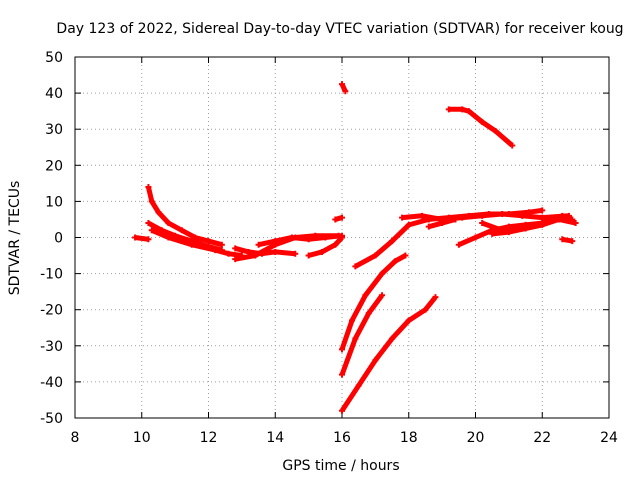 The width and height of the screenshot is (640, 480). What do you see at coordinates (54, 58) in the screenshot?
I see `y-tick-label: 50` at bounding box center [54, 58].